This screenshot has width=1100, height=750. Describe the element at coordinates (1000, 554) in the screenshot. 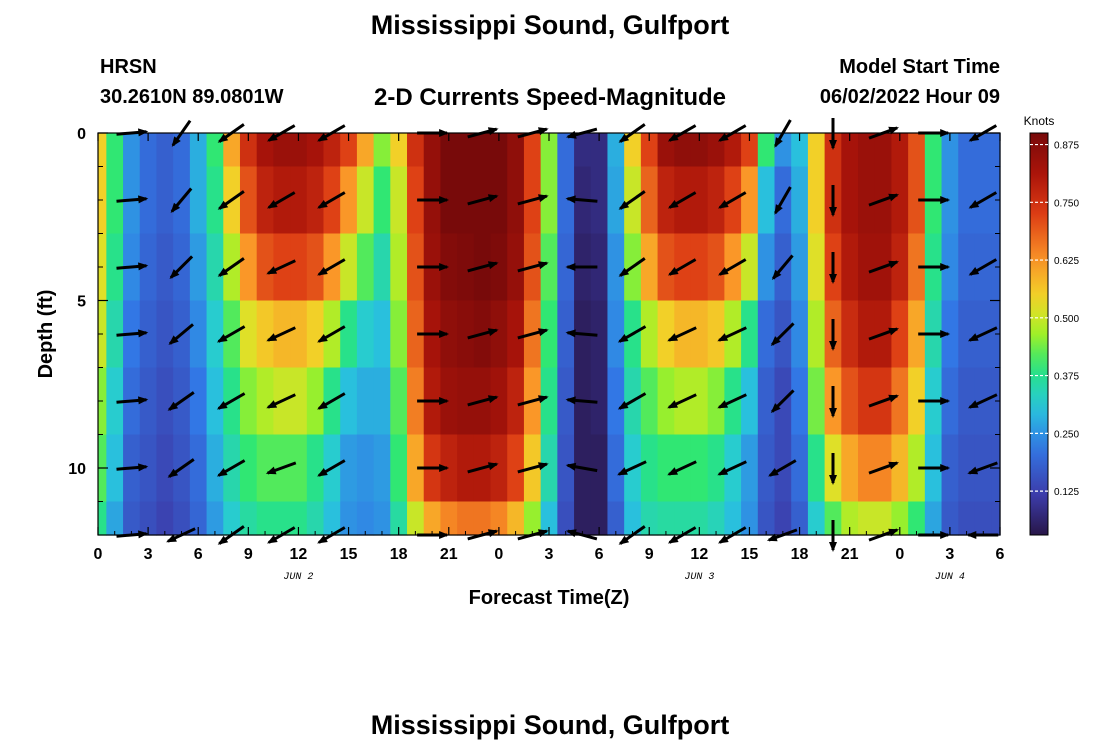

I see `x-tick-label: 6` at that location.